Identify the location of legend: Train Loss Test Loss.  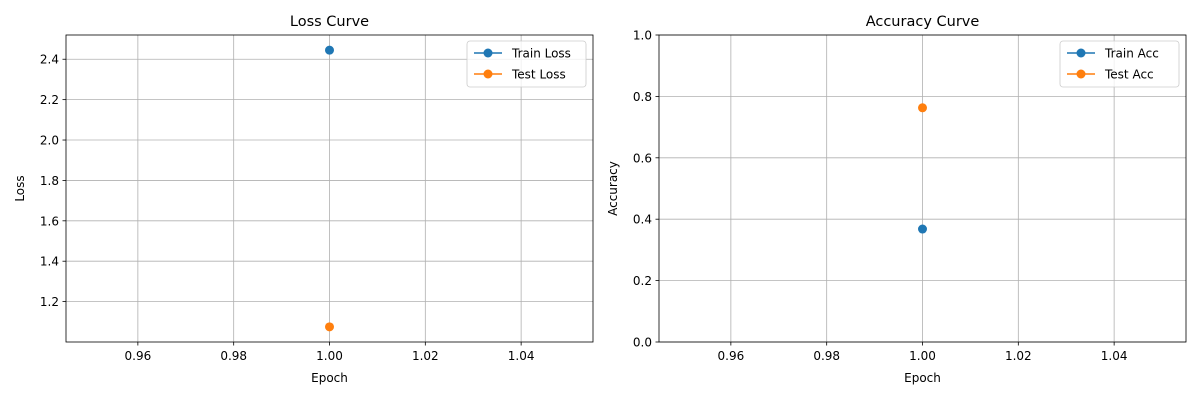
(526, 64).